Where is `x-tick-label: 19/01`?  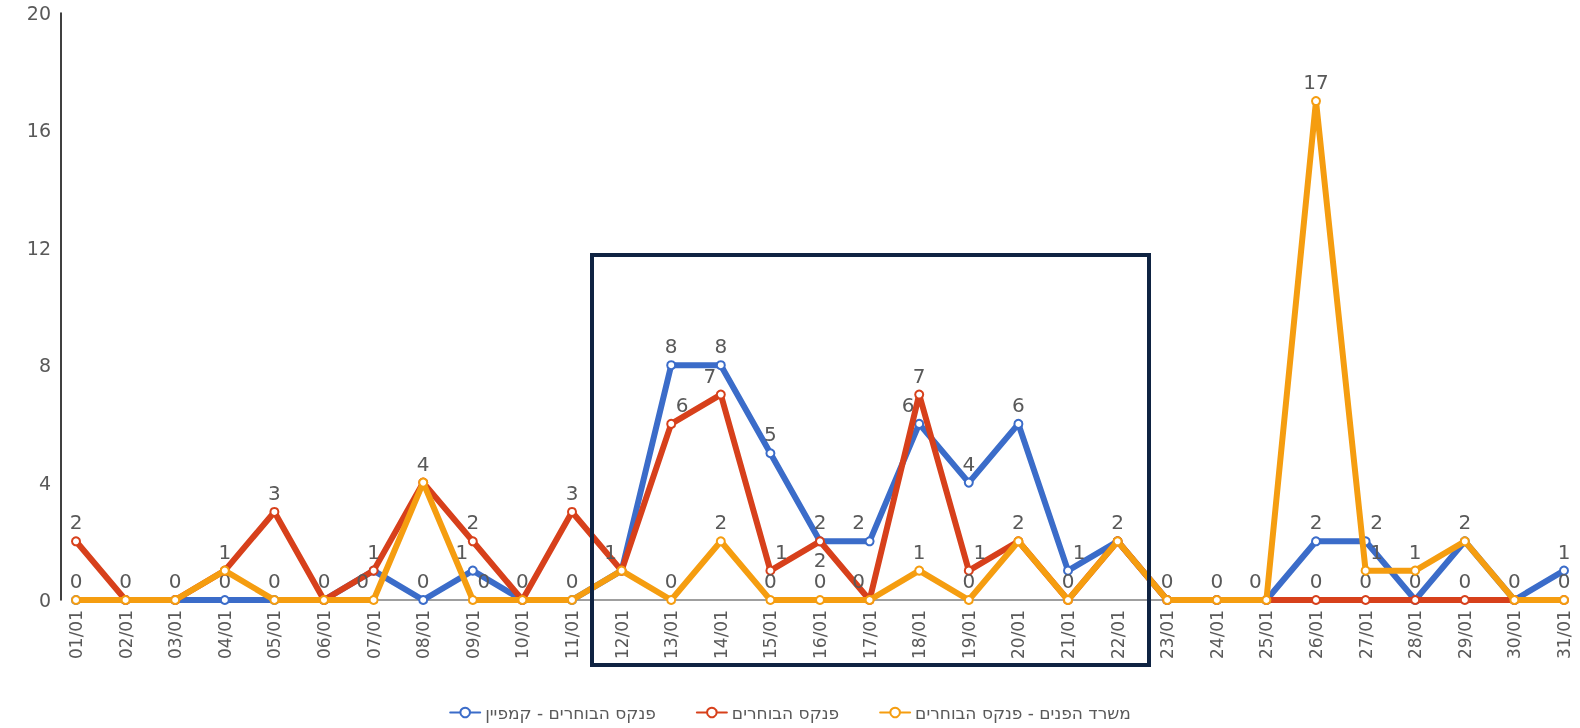 x-tick-label: 19/01 is located at coordinates (968, 634).